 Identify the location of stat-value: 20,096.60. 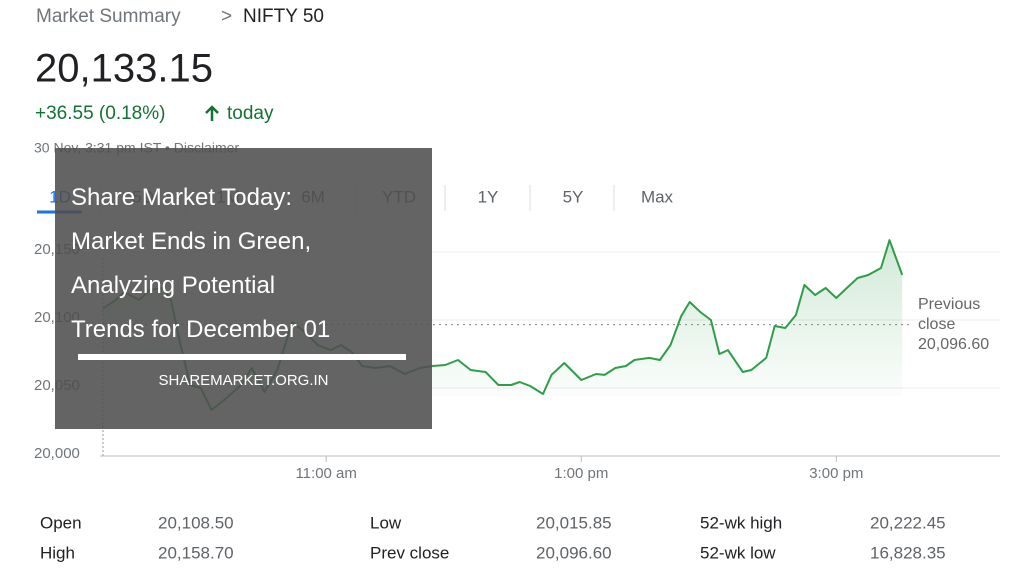
(574, 552).